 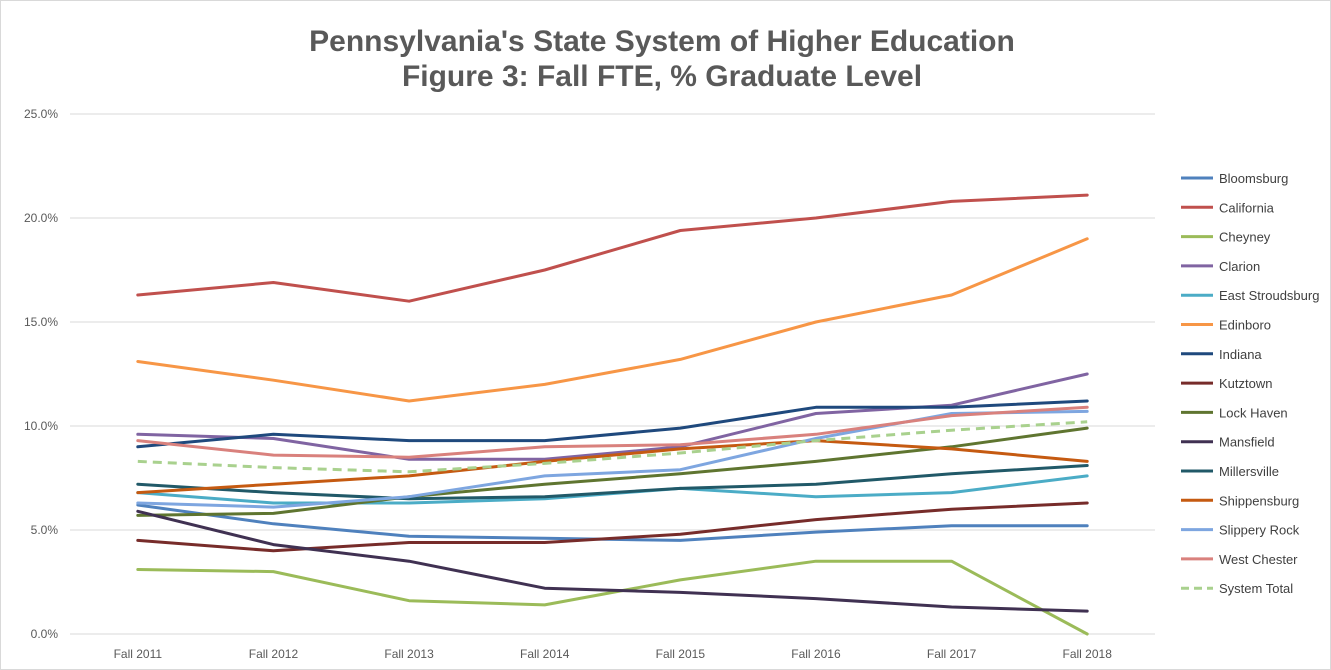 I want to click on legend-item: System Total, so click(x=1237, y=588).